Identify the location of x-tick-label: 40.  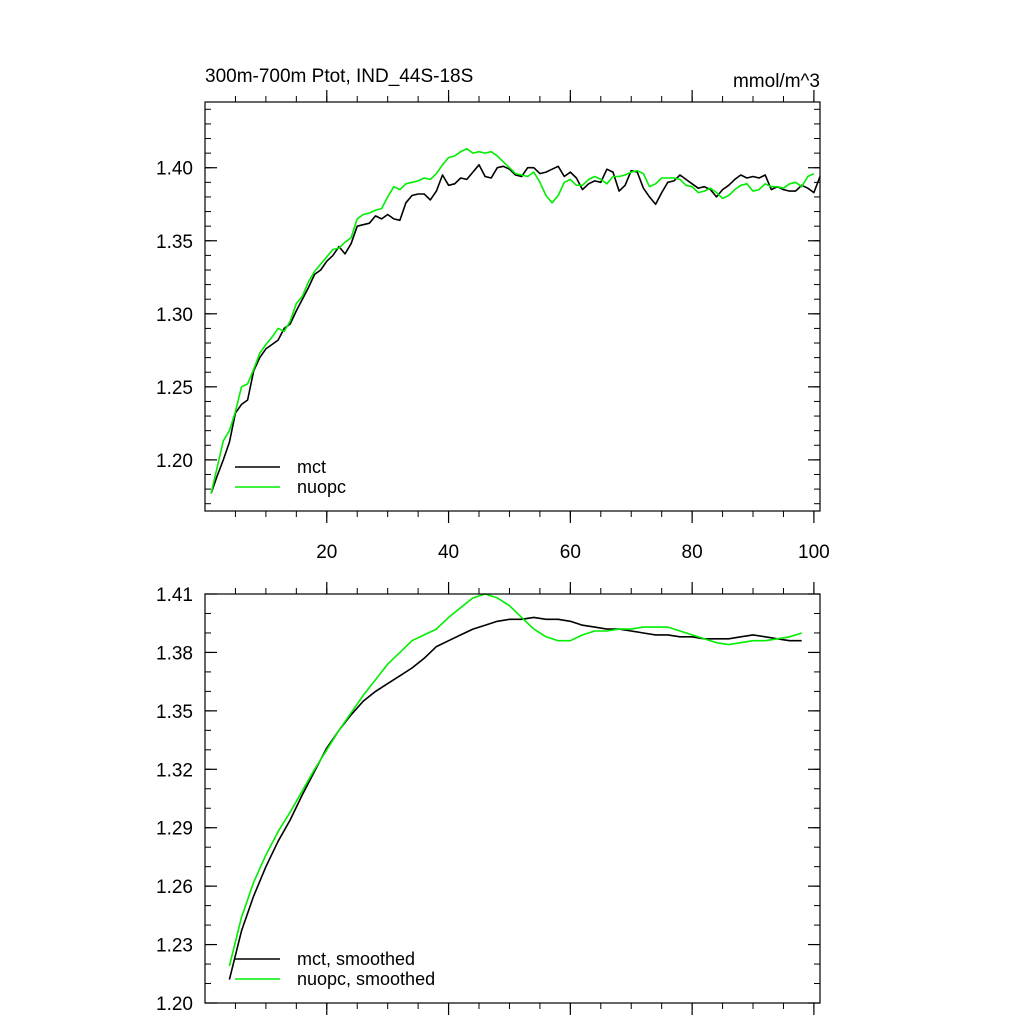
(448, 552).